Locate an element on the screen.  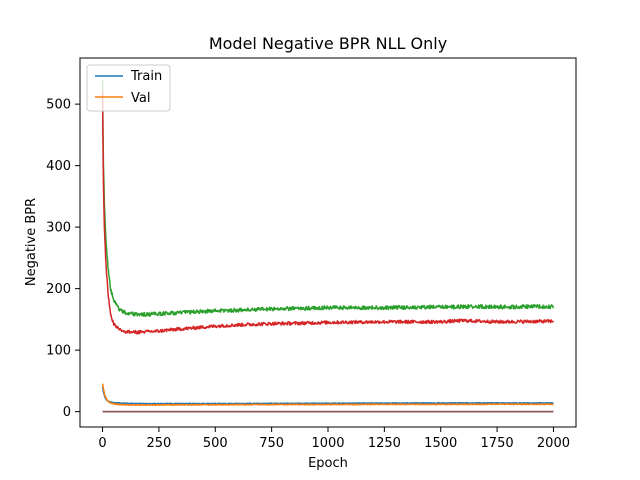
x-tick-label: 750 is located at coordinates (271, 443).